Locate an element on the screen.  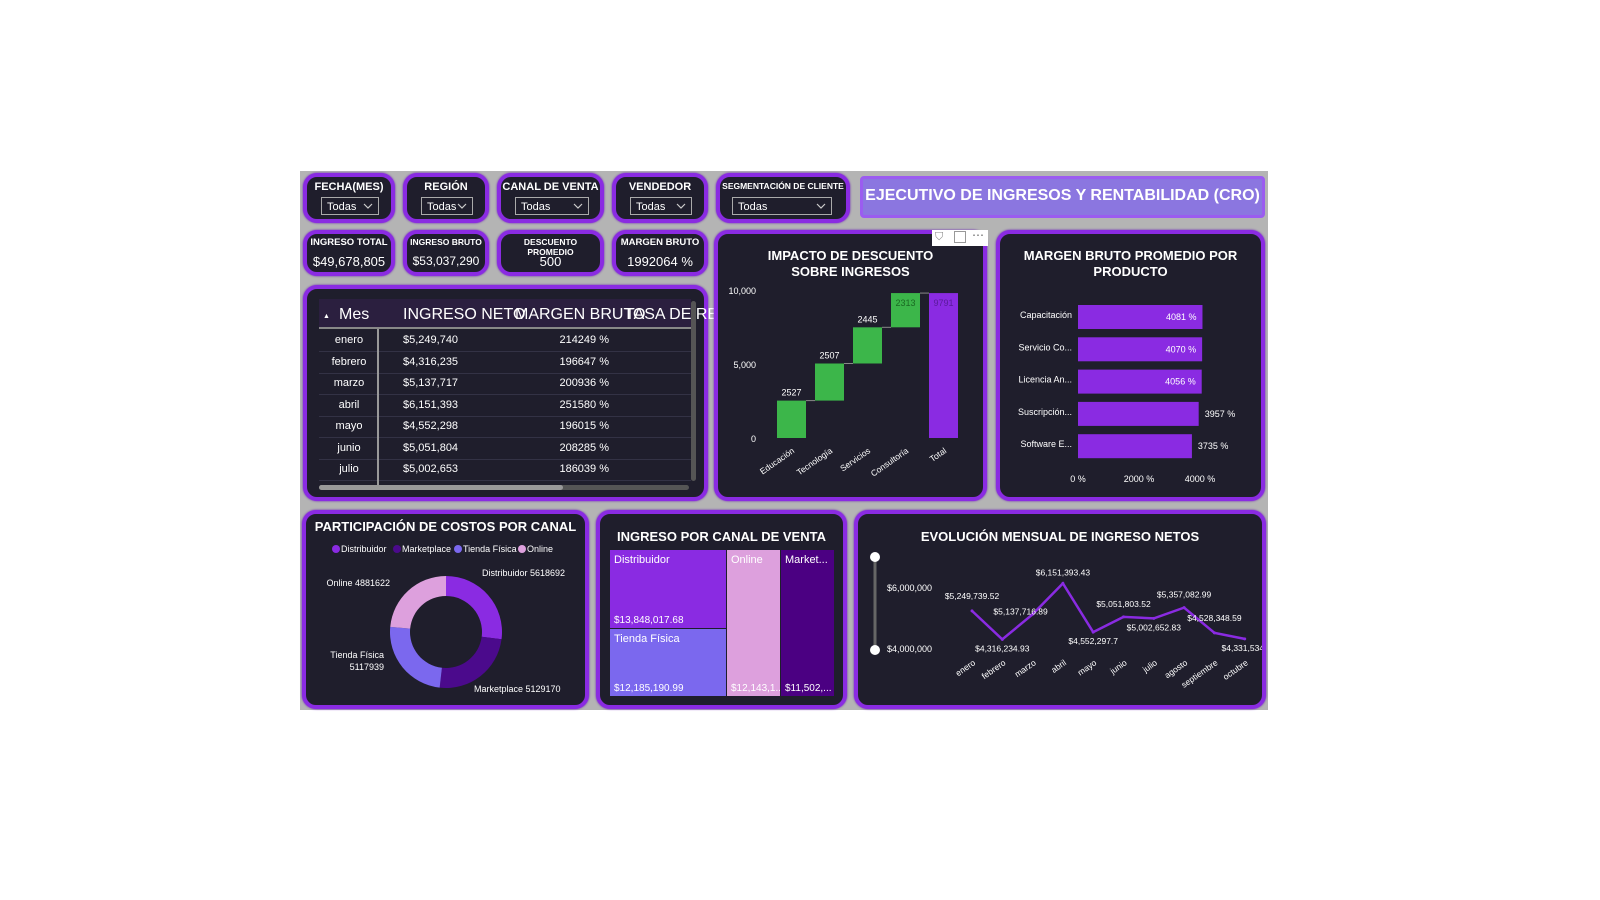
kpi-ingreso-total: INGRESO TOTAL $49,678,805 is located at coordinates (349, 253).